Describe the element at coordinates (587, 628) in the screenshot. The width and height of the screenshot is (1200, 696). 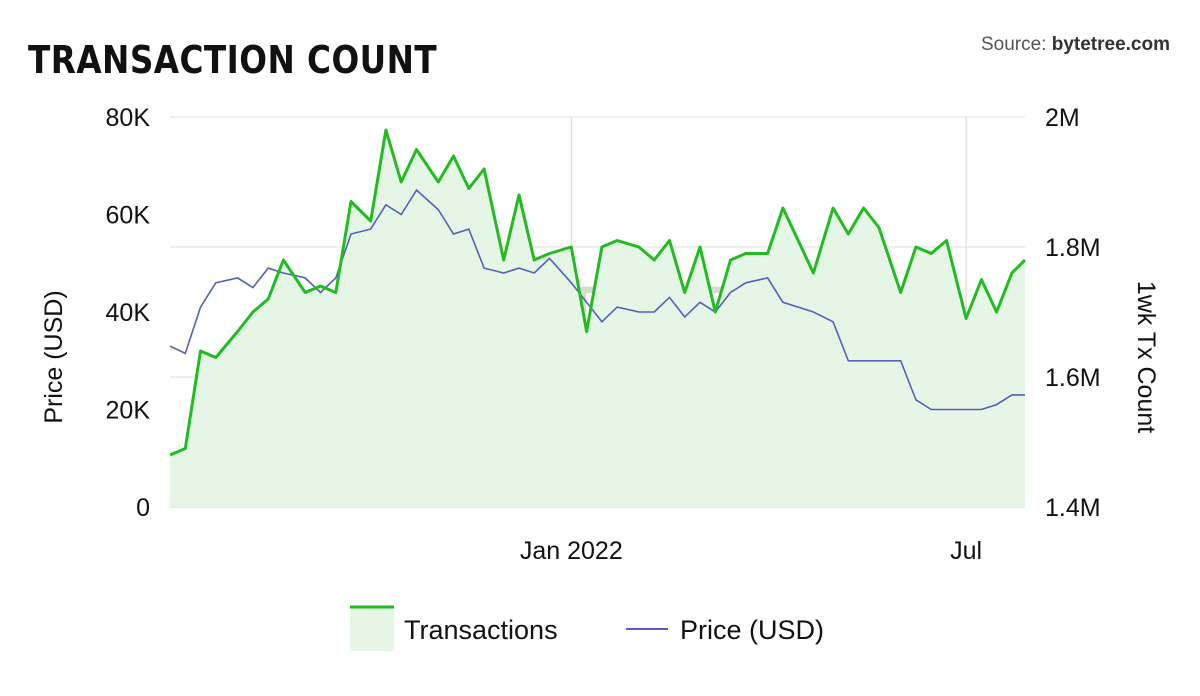
I see `legend: Transactions Price (USD)` at that location.